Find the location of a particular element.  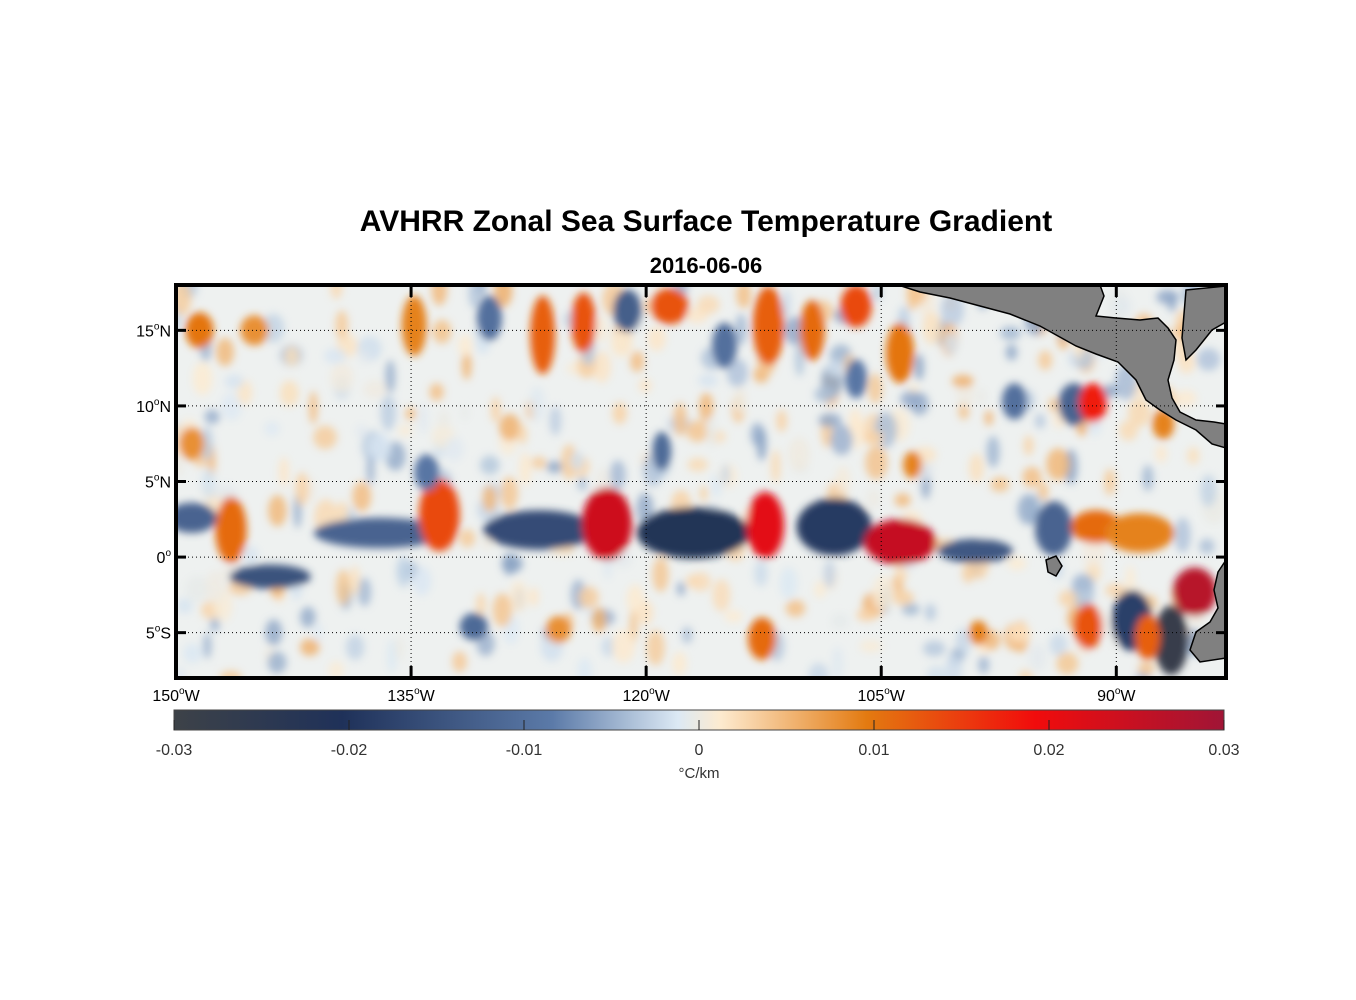

lon-tick-label: 105oW is located at coordinates (882, 695).